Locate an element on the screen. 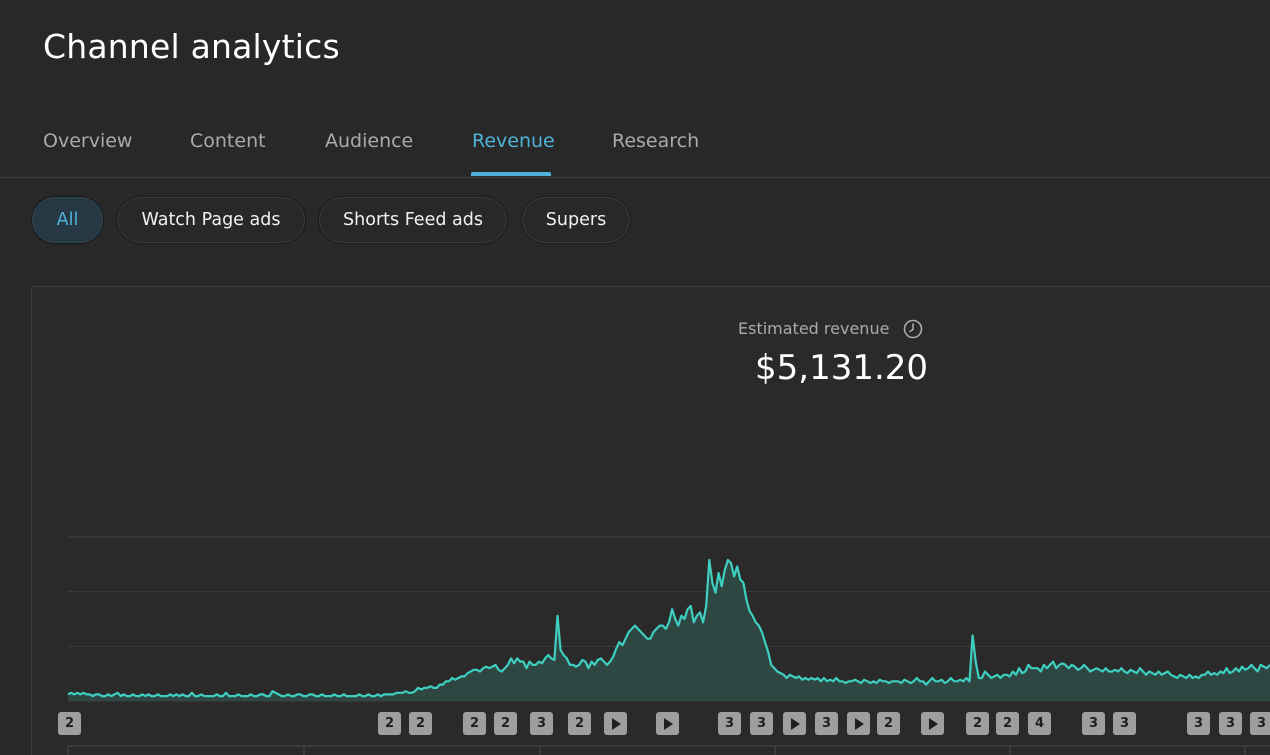  metric-value: $5,131.20 is located at coordinates (842, 368).